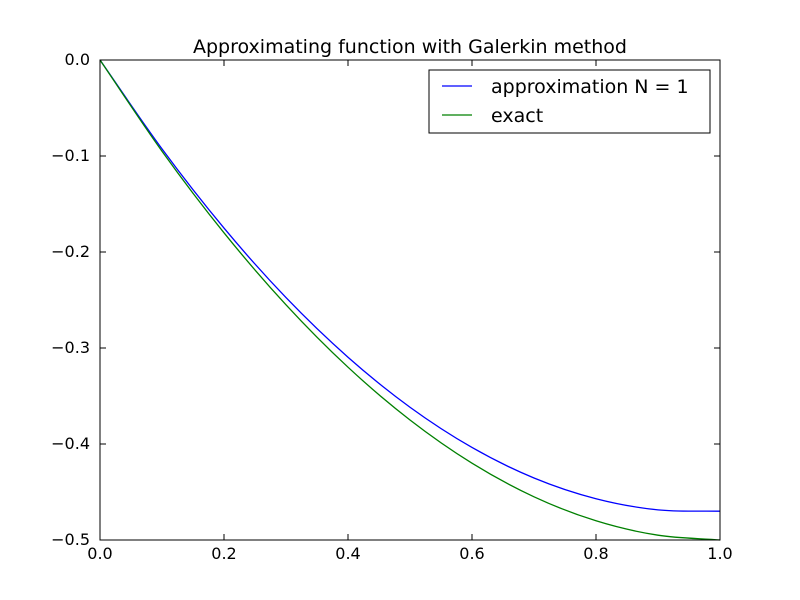  Describe the element at coordinates (70, 155) in the screenshot. I see `y-tick-label: −0.1` at that location.